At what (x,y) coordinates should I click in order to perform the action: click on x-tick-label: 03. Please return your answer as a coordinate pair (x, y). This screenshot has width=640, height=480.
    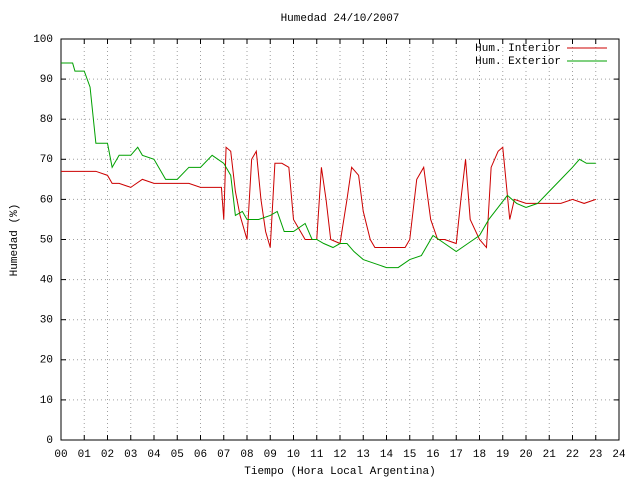
    Looking at the image, I should click on (130, 455).